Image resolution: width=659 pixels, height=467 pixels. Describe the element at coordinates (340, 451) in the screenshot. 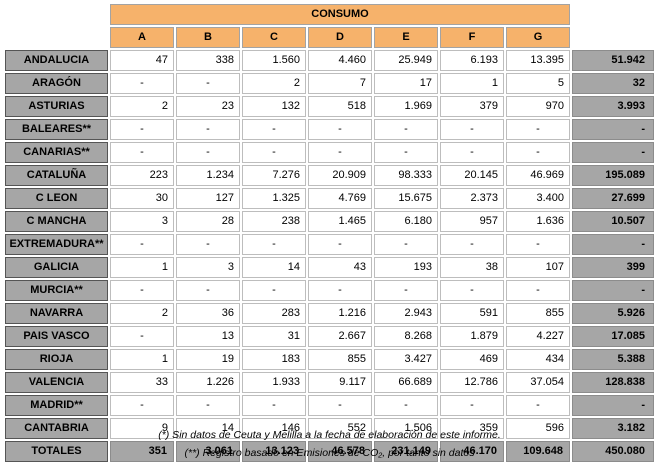

I see `totals-cell: 46.578` at that location.